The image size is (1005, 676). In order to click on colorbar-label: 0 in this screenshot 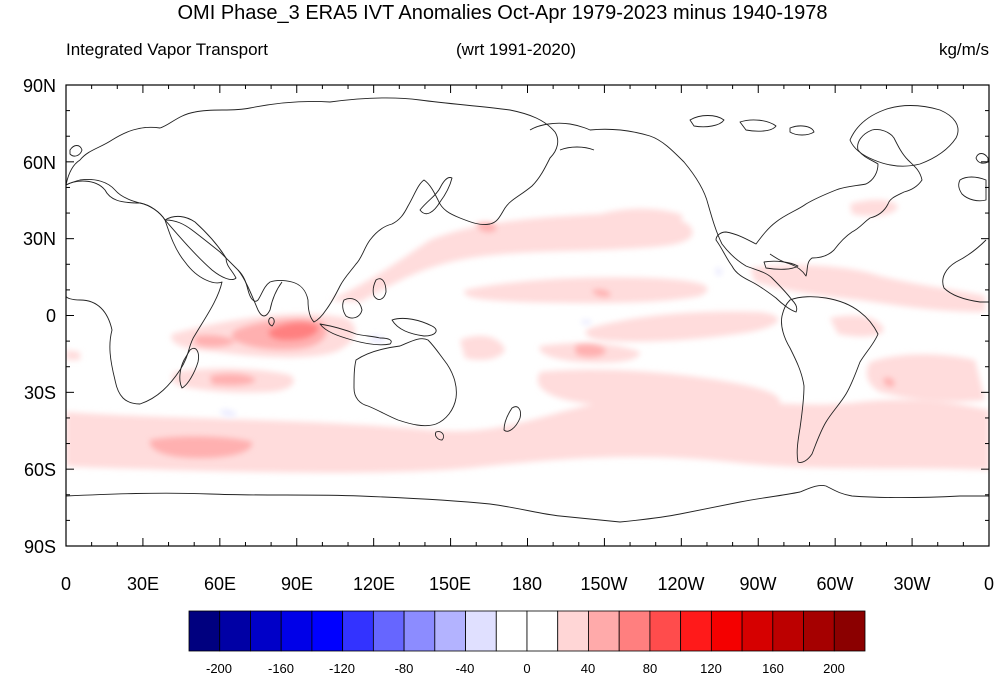, I will do `click(526, 668)`.